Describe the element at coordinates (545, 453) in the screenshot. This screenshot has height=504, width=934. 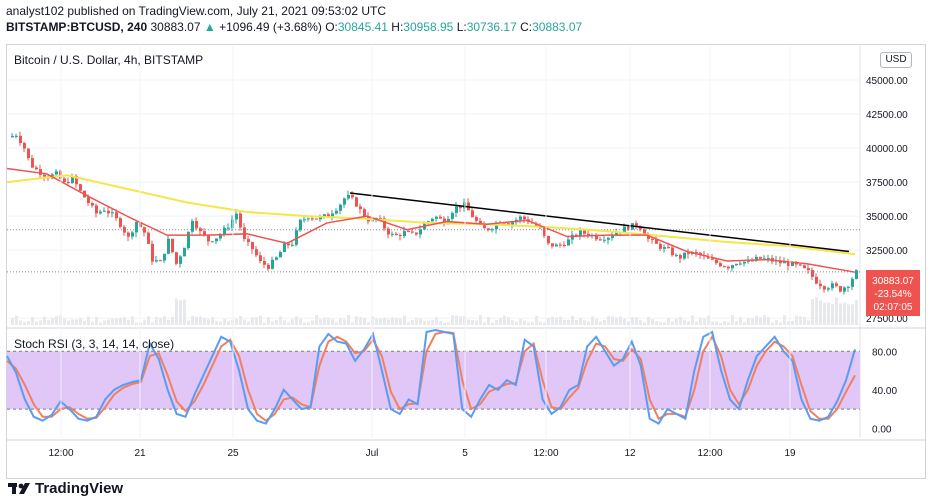
I see `time-tick-label: 12:00` at that location.